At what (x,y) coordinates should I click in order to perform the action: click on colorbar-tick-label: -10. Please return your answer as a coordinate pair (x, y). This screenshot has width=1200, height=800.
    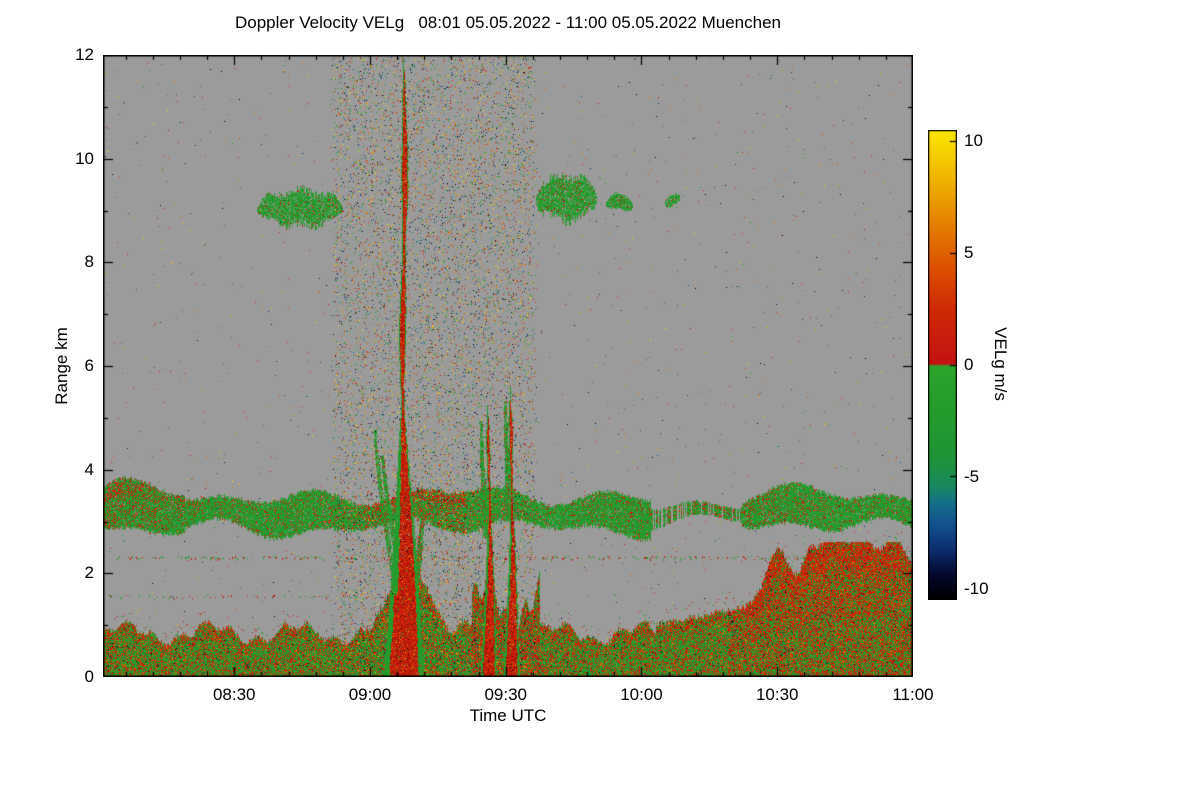
    Looking at the image, I should click on (976, 588).